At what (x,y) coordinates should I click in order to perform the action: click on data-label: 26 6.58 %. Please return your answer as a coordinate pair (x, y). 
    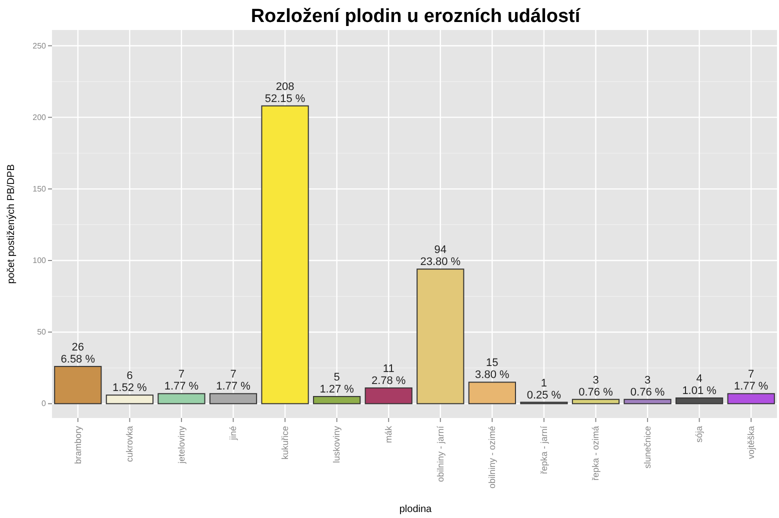
    Looking at the image, I should click on (78, 353).